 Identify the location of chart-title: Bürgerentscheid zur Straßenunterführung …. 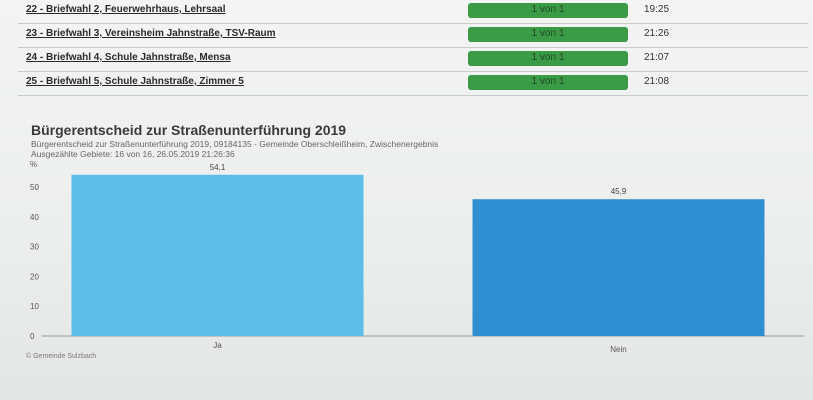
(189, 130).